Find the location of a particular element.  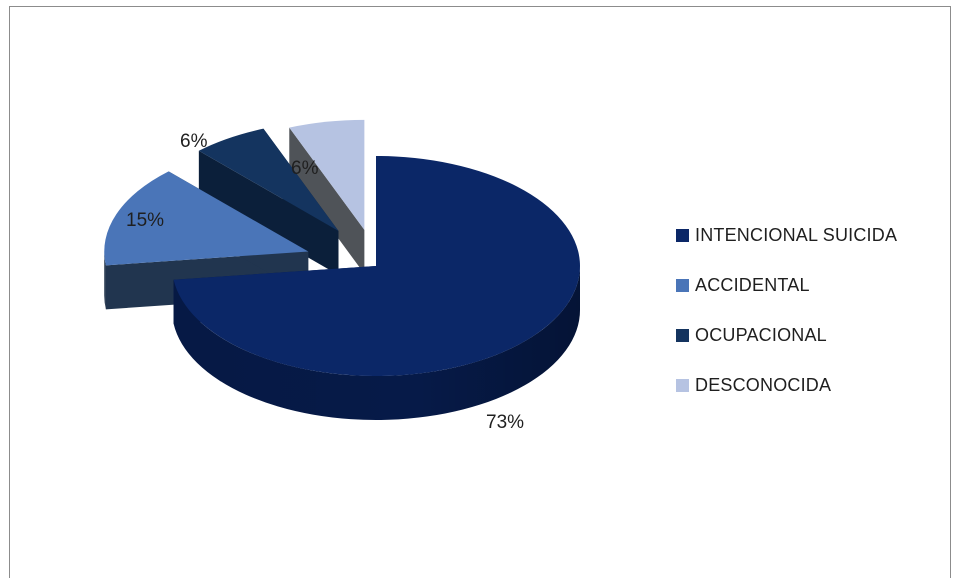

legend-swatch-desconocida is located at coordinates (682, 385).